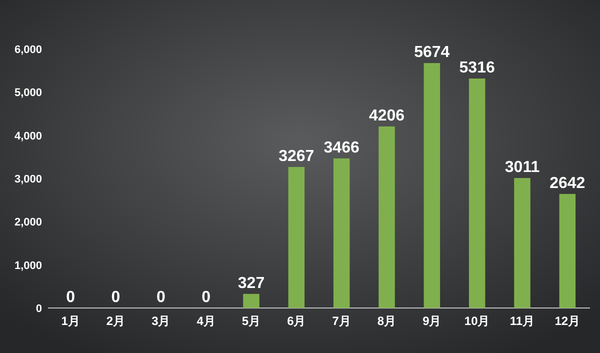  Describe the element at coordinates (70, 321) in the screenshot. I see `x-tick-label: 1月` at that location.